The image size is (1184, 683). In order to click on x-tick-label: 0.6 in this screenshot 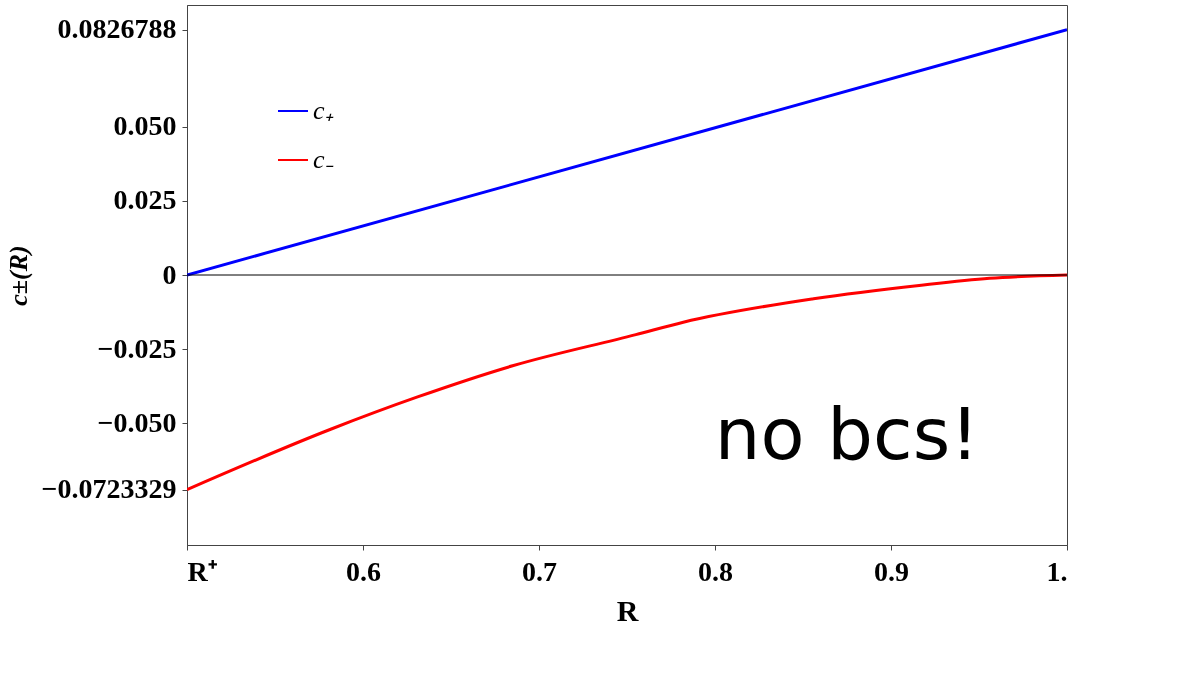, I will do `click(363, 571)`.